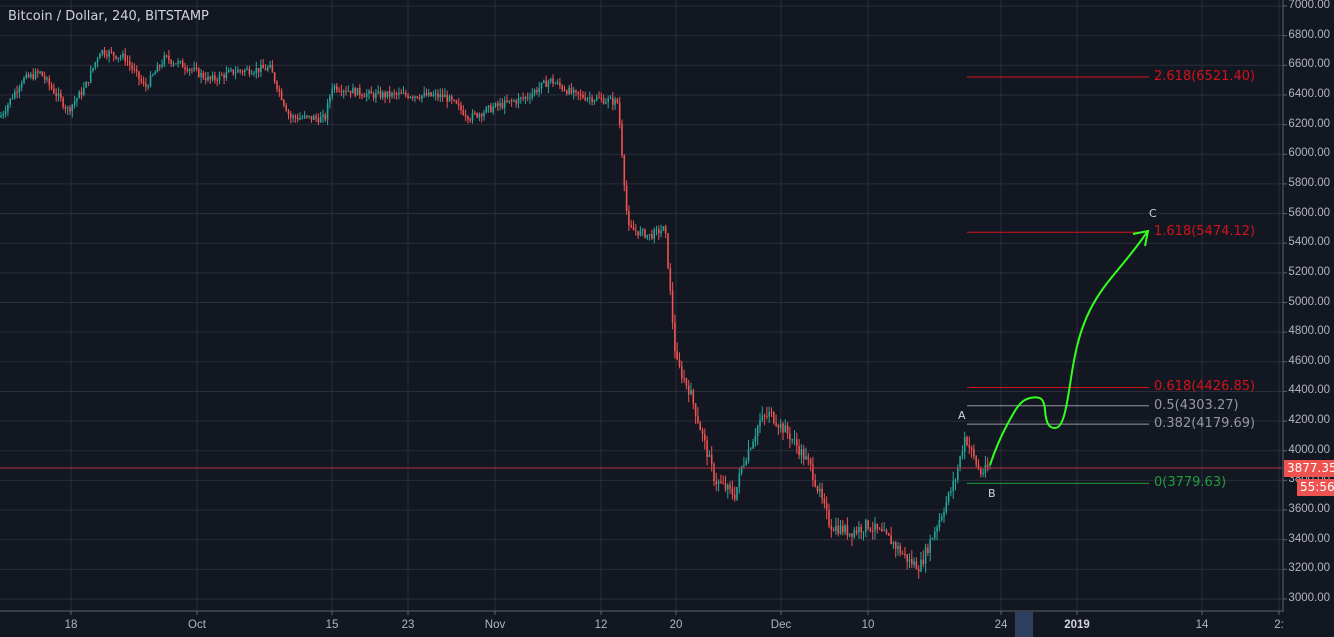 This screenshot has width=1334, height=637. I want to click on price-tick-label: 4200.00, so click(1309, 420).